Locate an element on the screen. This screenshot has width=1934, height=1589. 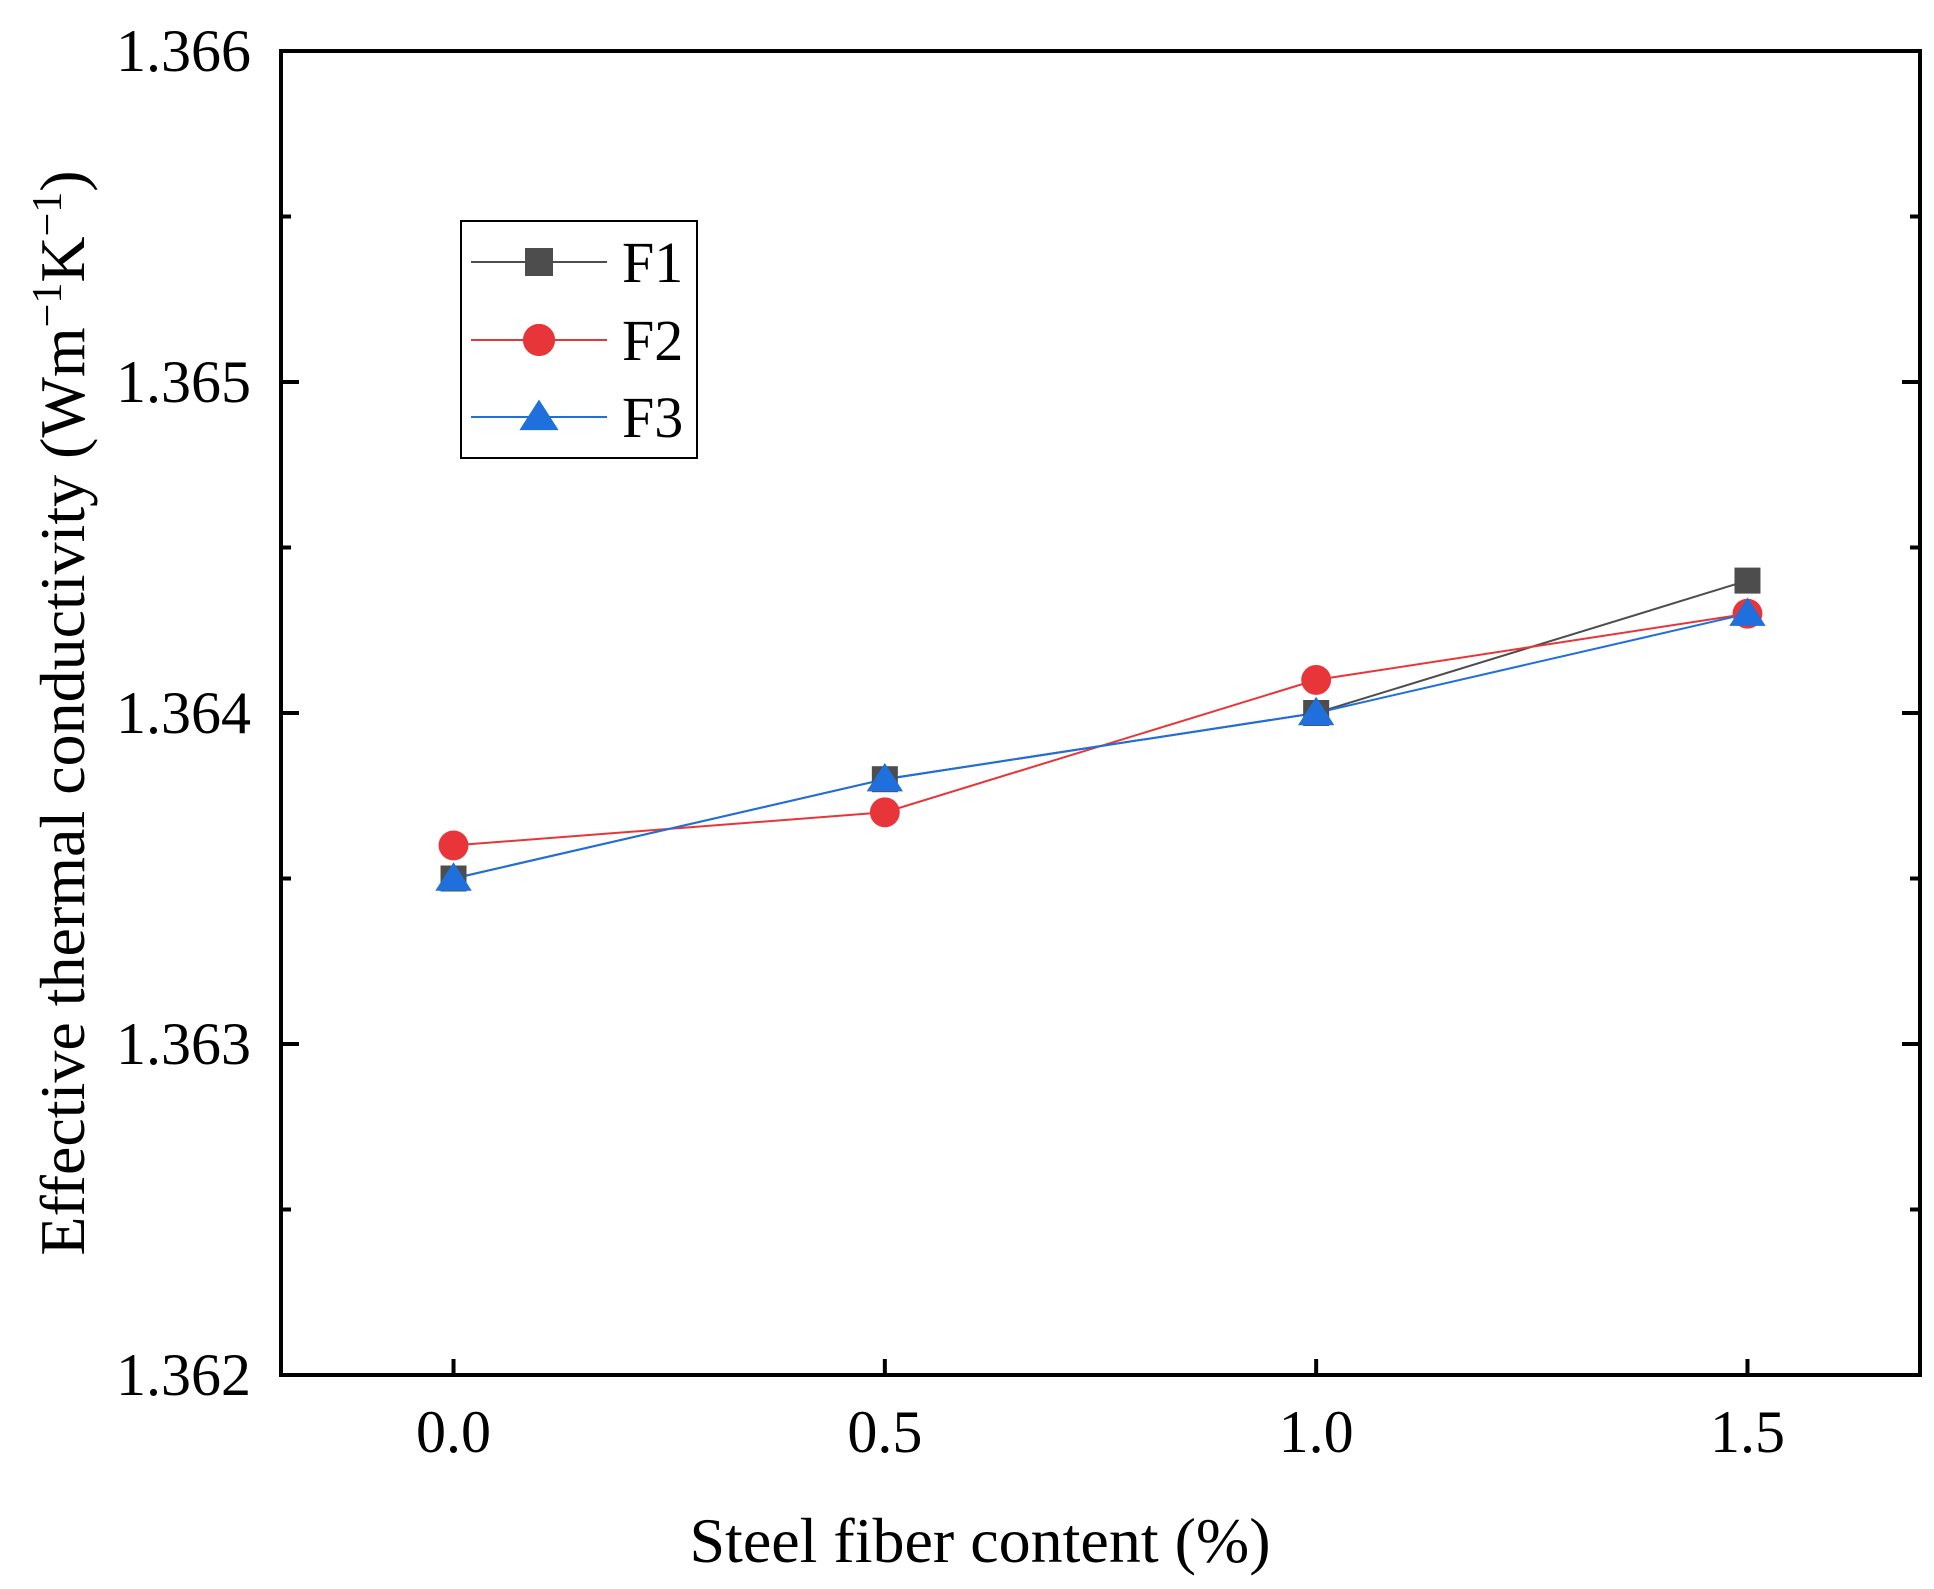
y-axis-title-exp2: −1 is located at coordinates (48, 214).